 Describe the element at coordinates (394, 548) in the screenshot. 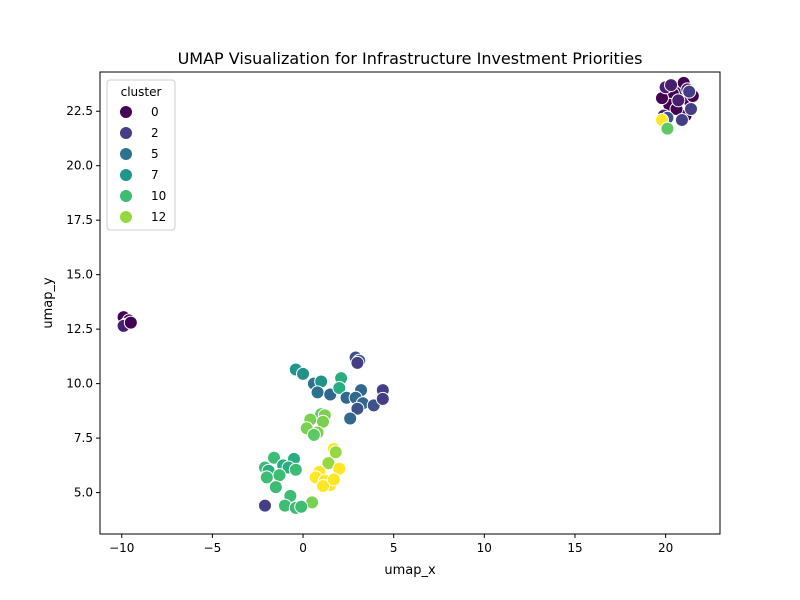

I see `x-tick-label: 5` at that location.